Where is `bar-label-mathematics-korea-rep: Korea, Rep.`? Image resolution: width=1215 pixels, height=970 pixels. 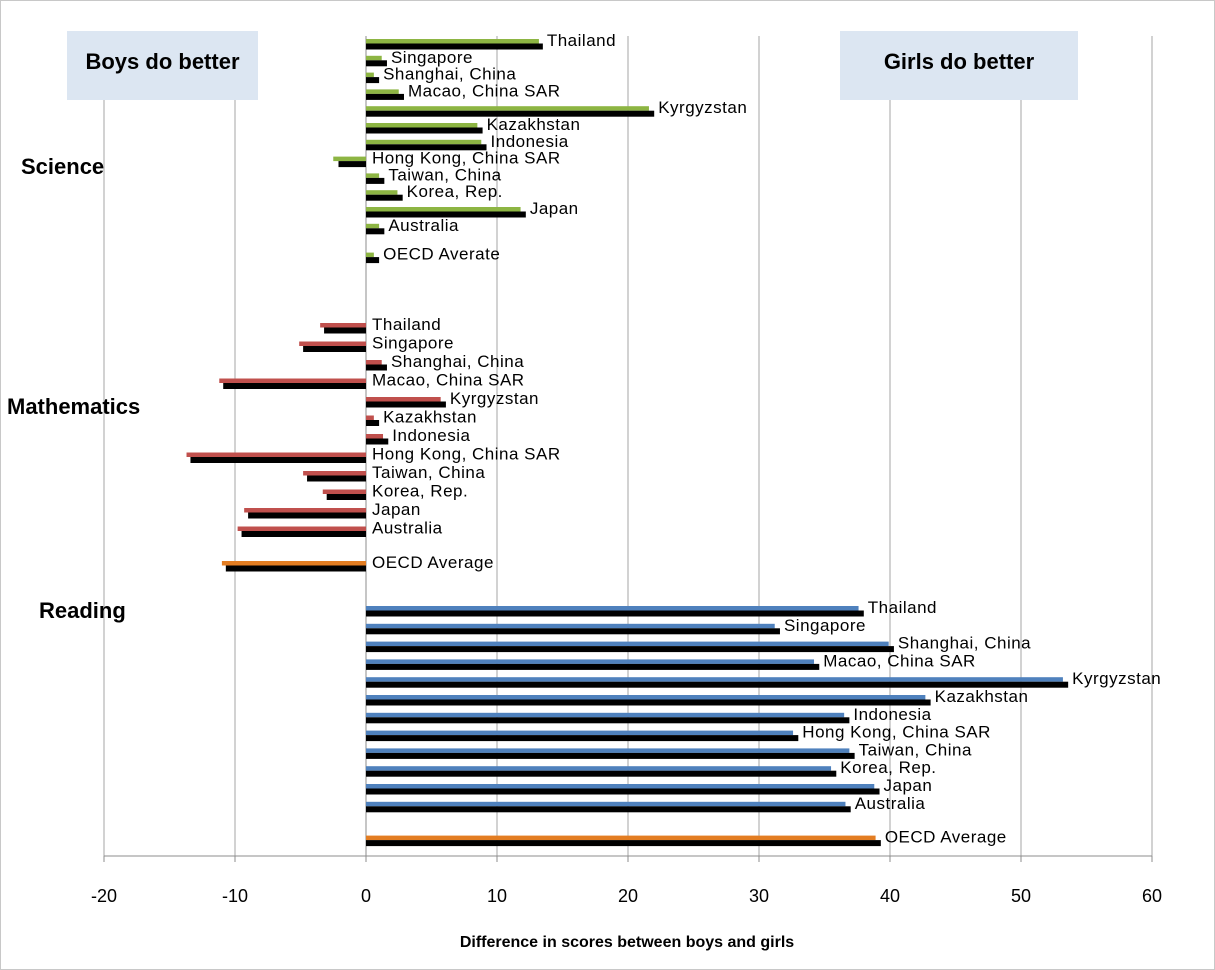 bar-label-mathematics-korea-rep: Korea, Rep. is located at coordinates (420, 491).